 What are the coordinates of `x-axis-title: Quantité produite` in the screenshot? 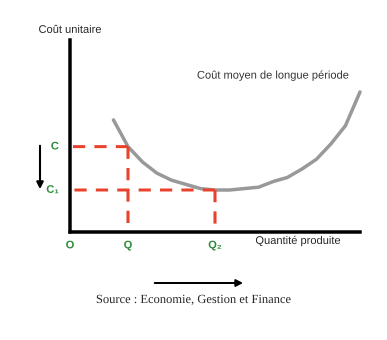 It's located at (298, 241).